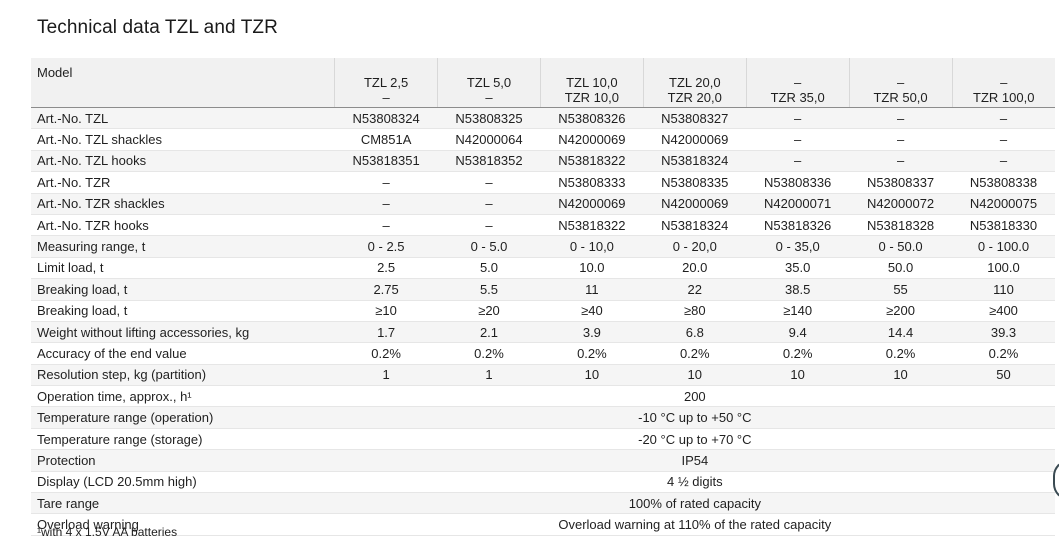 The image size is (1059, 546). I want to click on value-cell: 100.0, so click(1003, 268).